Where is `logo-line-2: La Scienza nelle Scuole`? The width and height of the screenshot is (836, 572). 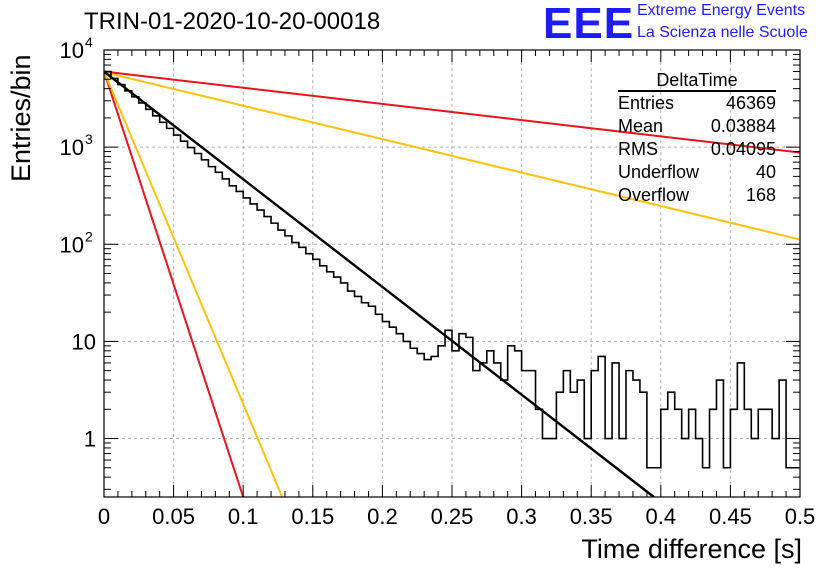 logo-line-2: La Scienza nelle Scuole is located at coordinates (722, 32).